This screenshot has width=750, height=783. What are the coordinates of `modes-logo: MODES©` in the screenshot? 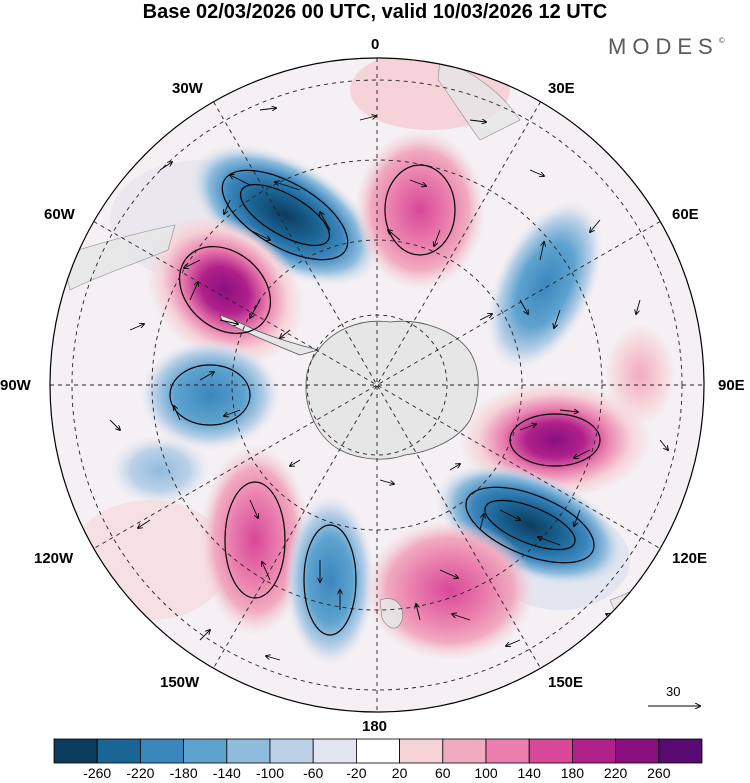 It's located at (666, 47).